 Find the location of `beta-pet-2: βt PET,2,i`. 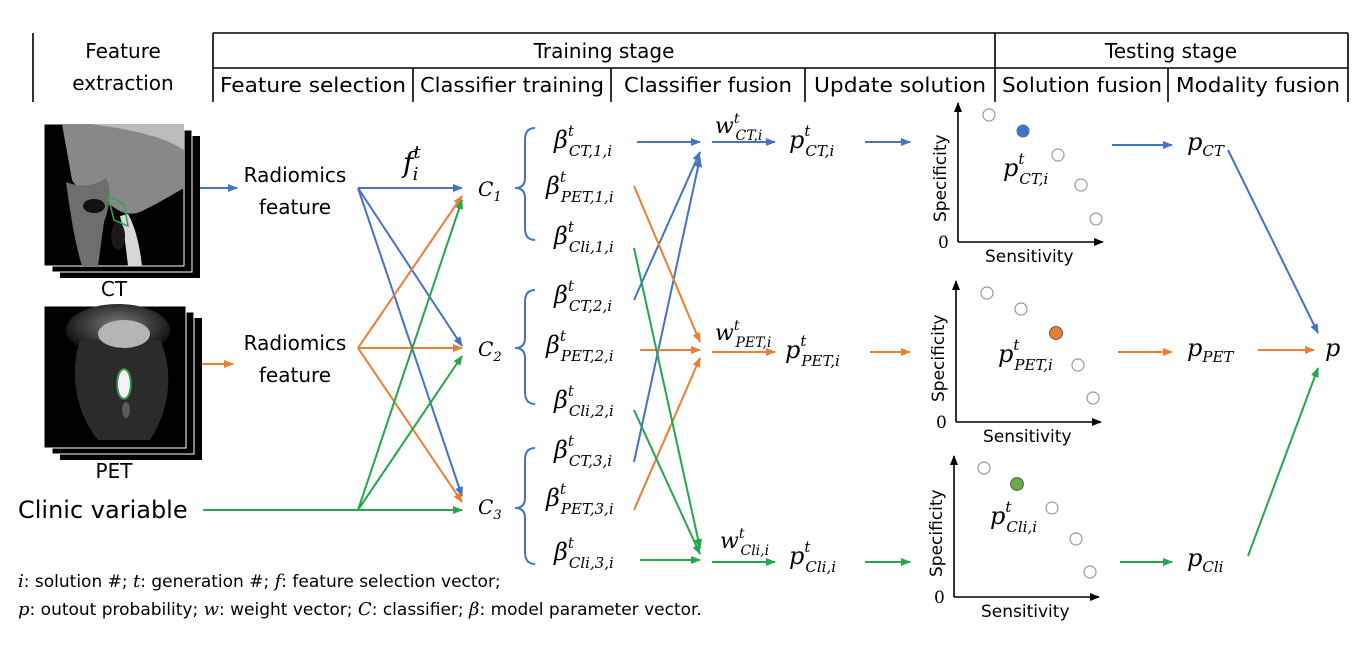

beta-pet-2: βt PET,2,i is located at coordinates (579, 346).